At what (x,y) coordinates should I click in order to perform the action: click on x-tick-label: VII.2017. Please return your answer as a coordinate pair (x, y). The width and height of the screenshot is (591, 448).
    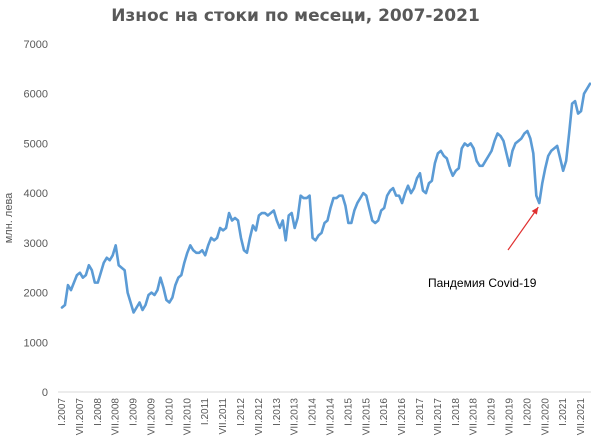
    Looking at the image, I should click on (438, 417).